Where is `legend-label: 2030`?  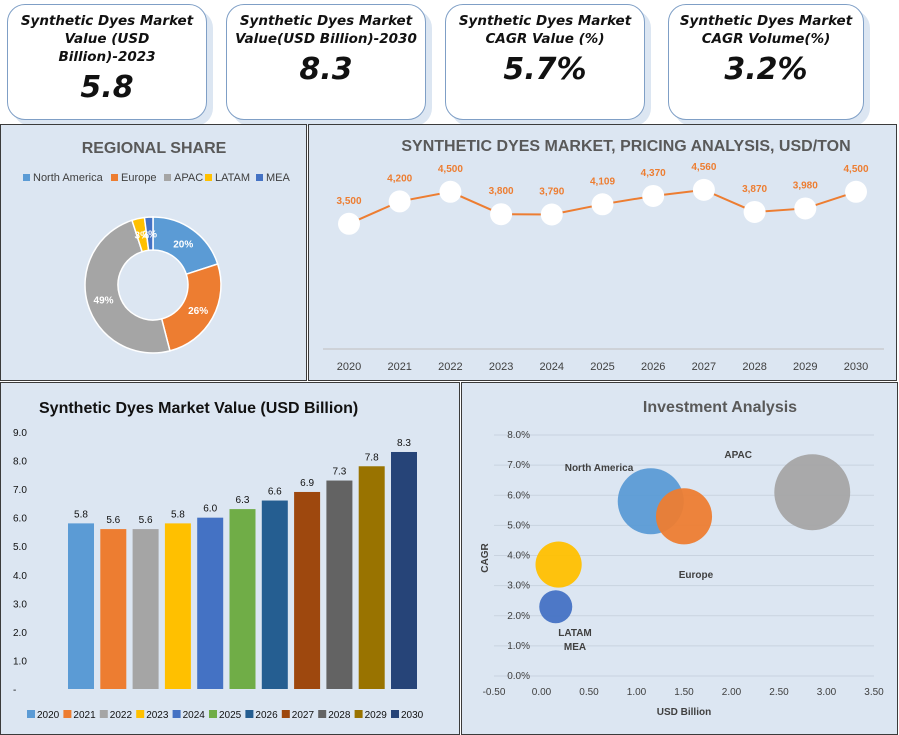
legend-label: 2030 is located at coordinates (412, 715).